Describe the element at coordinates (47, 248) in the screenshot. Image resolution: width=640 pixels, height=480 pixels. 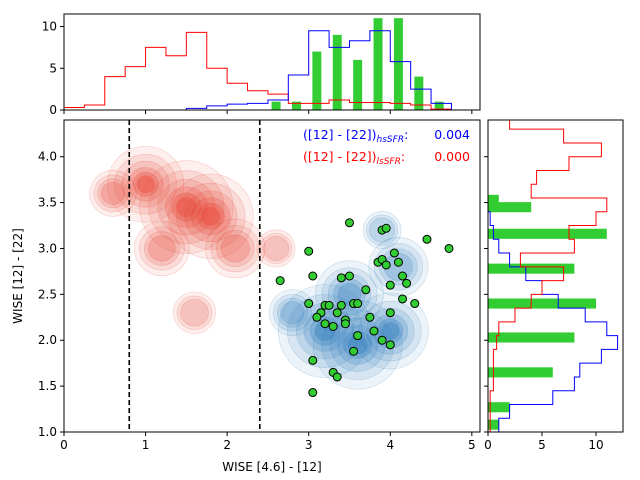
I see `y-tick-label: 3.0` at that location.